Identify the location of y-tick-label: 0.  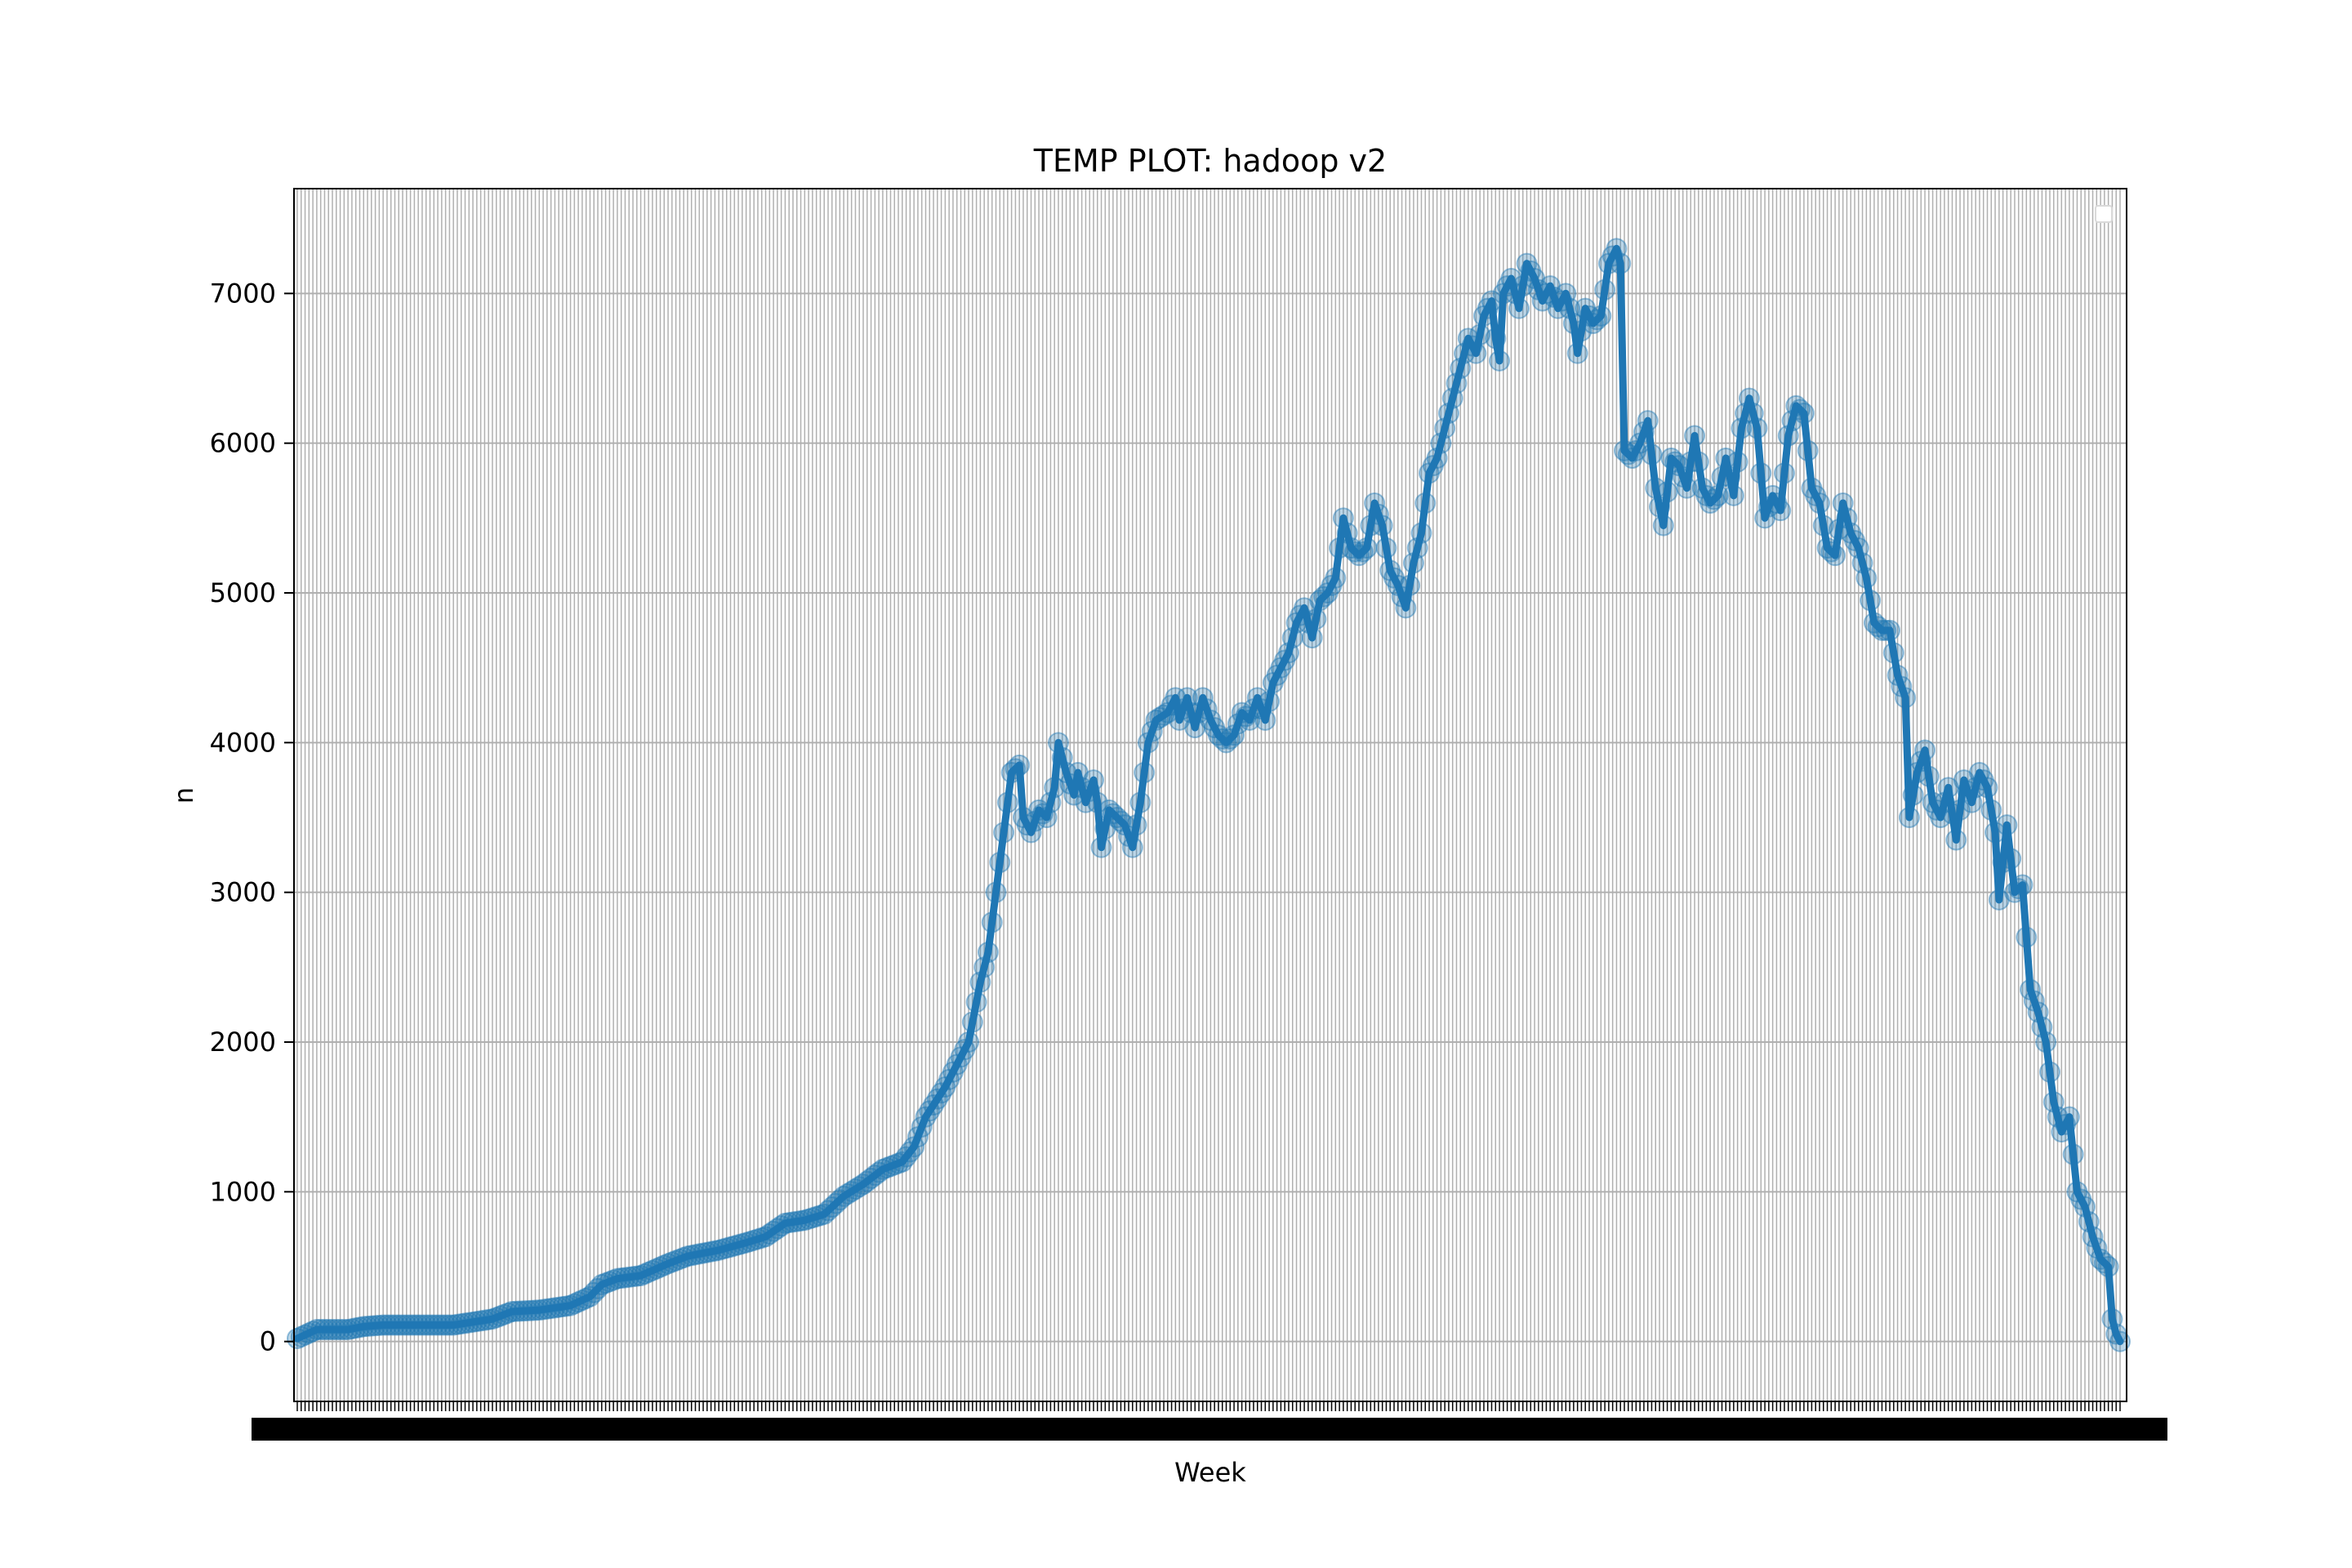
(268, 1341).